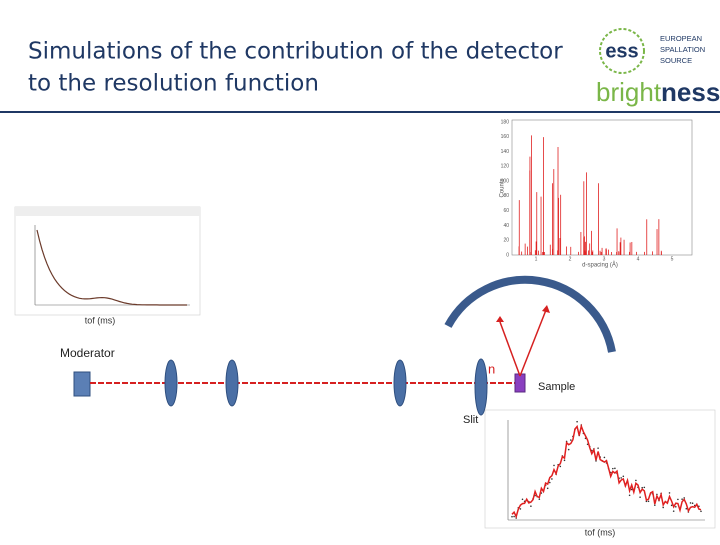 This screenshot has height=545, width=720. I want to click on detector-arc, so click(530, 314).